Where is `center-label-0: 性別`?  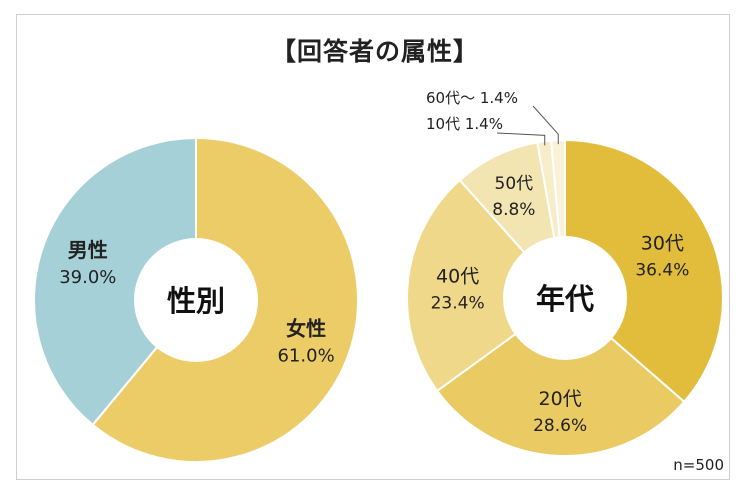
center-label-0: 性別 is located at coordinates (196, 301).